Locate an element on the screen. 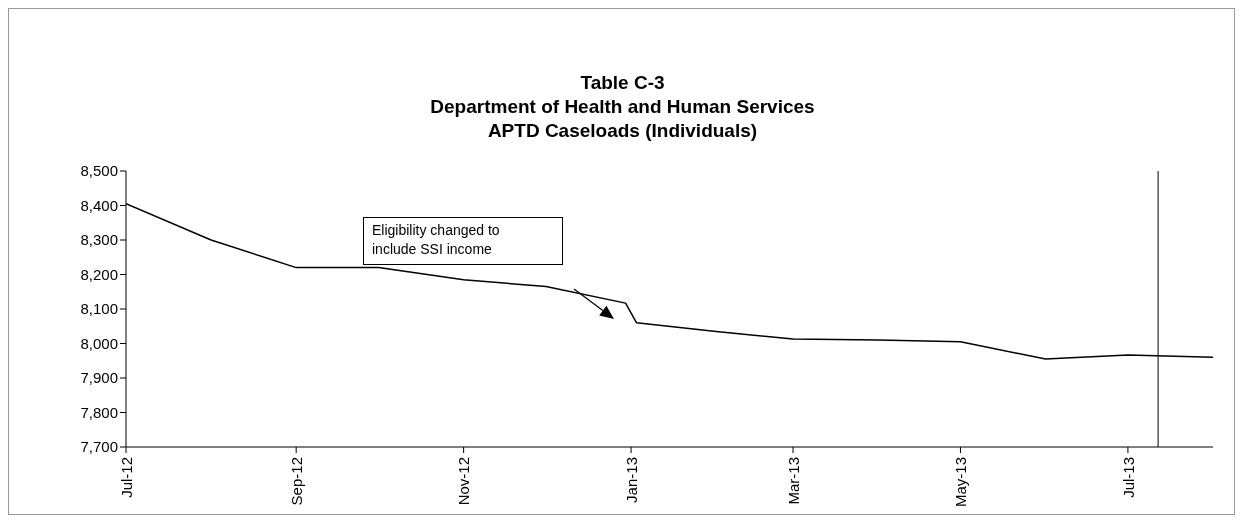 This screenshot has height=523, width=1243. x-tick-label: Nov-12 is located at coordinates (464, 481).